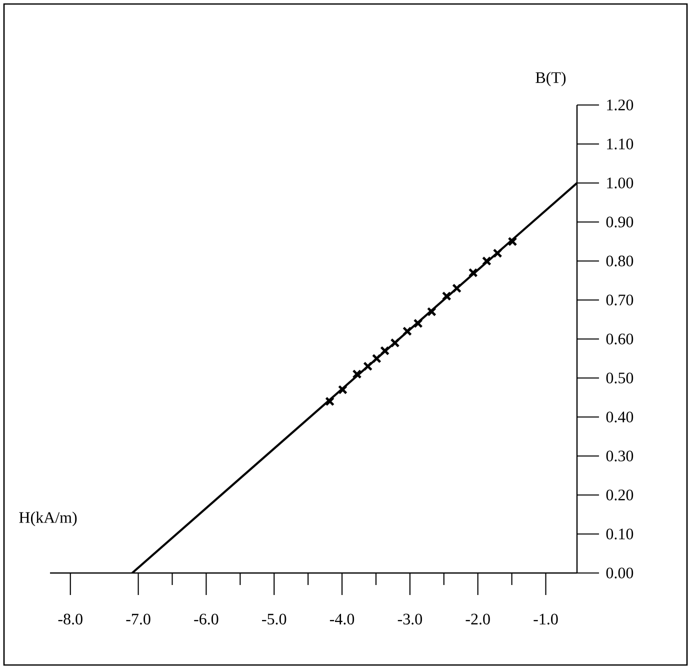  I want to click on x-tick-label: -4.0, so click(342, 619).